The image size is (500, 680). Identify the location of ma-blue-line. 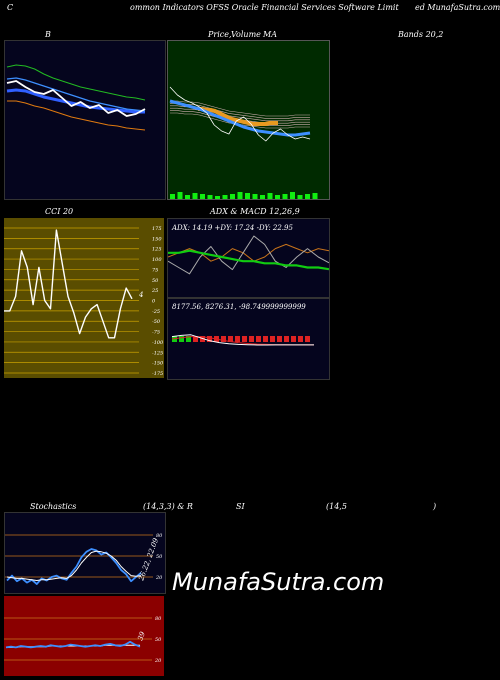
(240, 118).